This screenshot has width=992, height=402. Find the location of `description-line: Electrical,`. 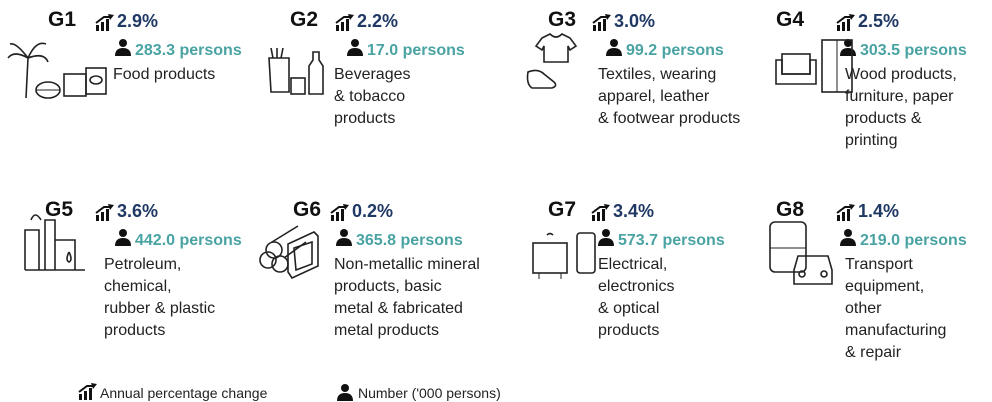

description-line: Electrical, is located at coordinates (633, 264).